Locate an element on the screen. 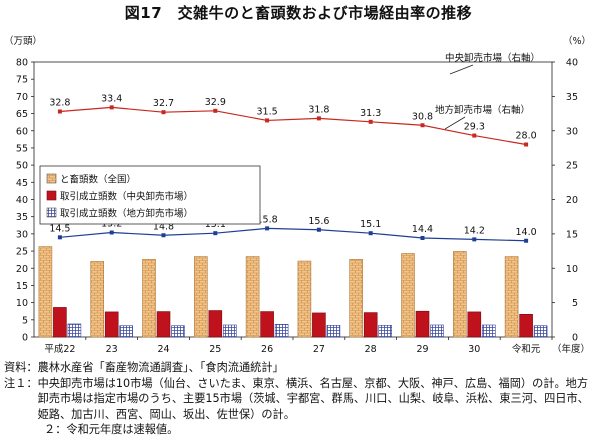 This screenshot has width=597, height=438. x-axis-category-label: 平成22 is located at coordinates (59, 349).